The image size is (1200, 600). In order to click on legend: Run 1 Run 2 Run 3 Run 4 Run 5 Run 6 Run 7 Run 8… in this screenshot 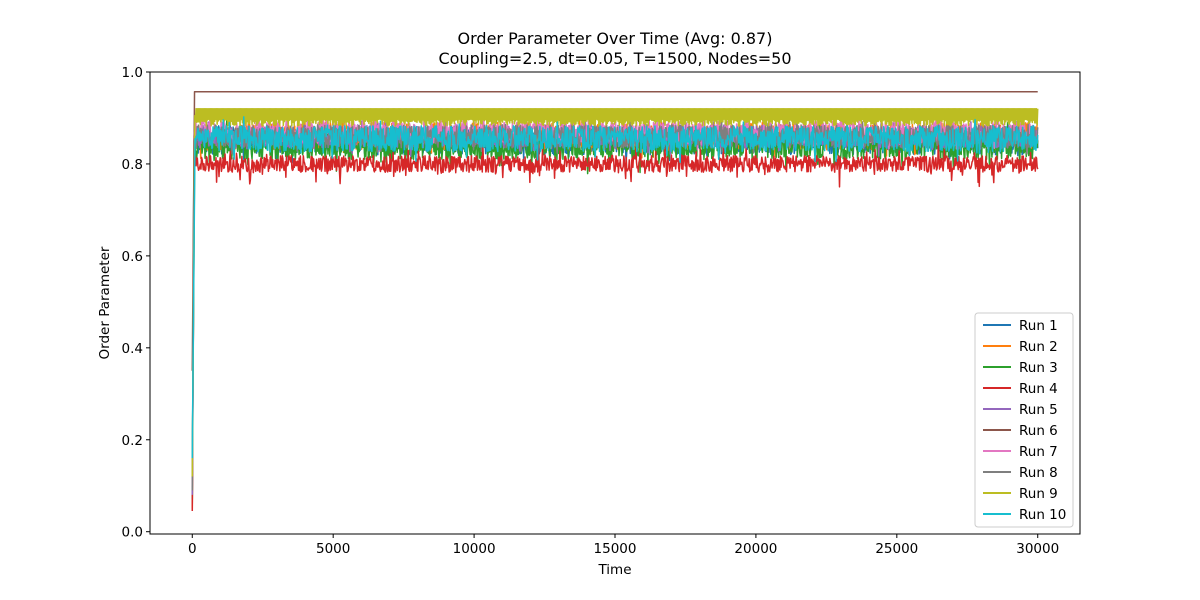, I will do `click(1024, 420)`.